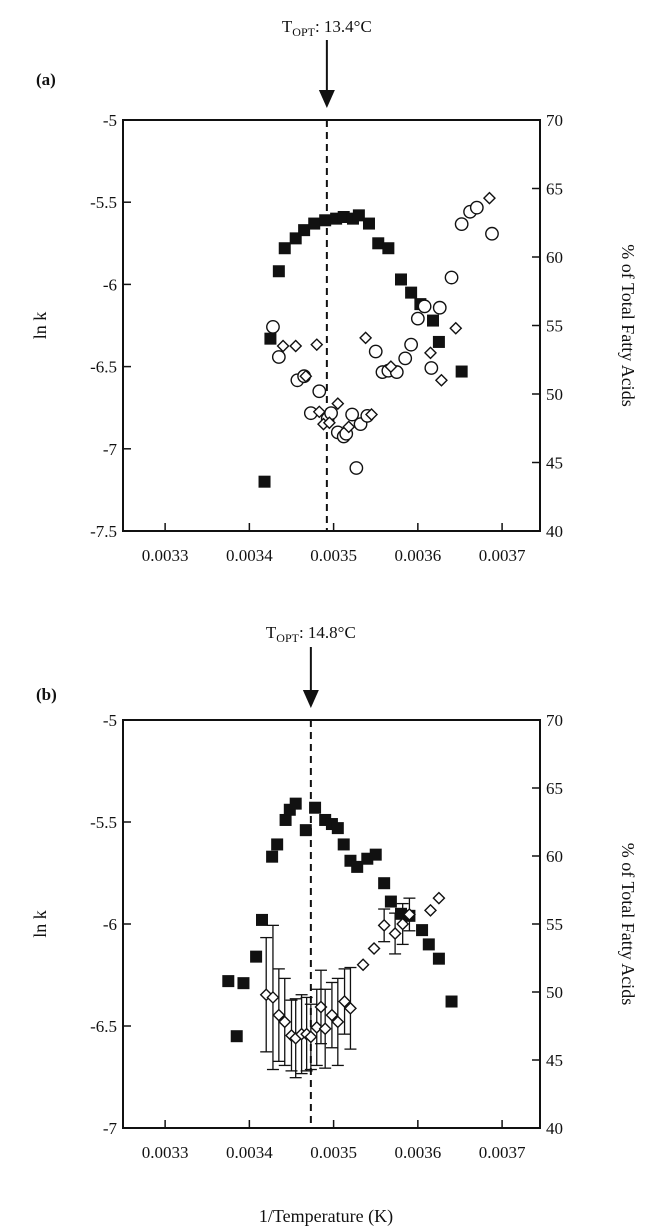 Image resolution: width=646 pixels, height=1231 pixels. What do you see at coordinates (554, 120) in the screenshot?
I see `panel-a-y2tick-label: 70` at bounding box center [554, 120].